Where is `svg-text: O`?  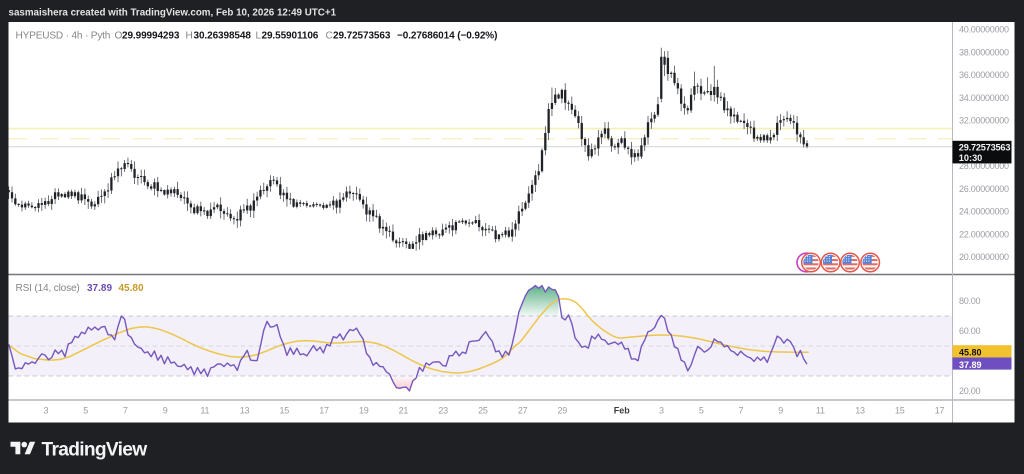 svg-text: O is located at coordinates (119, 36).